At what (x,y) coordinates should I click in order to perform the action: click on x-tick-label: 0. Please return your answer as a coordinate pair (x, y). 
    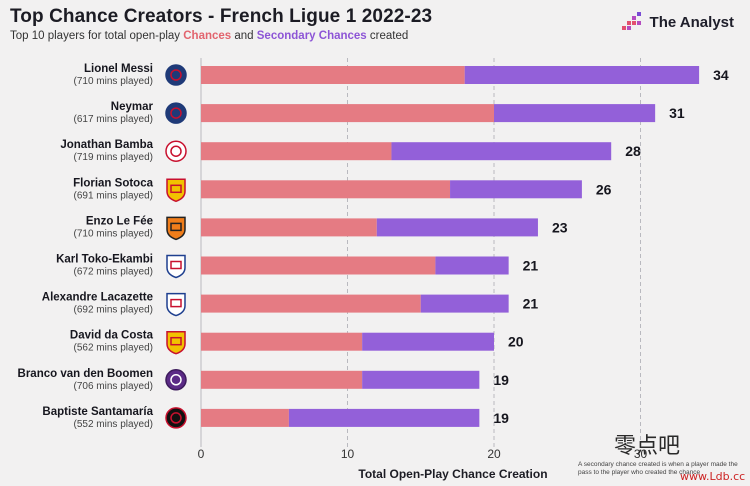
    Looking at the image, I should click on (201, 454).